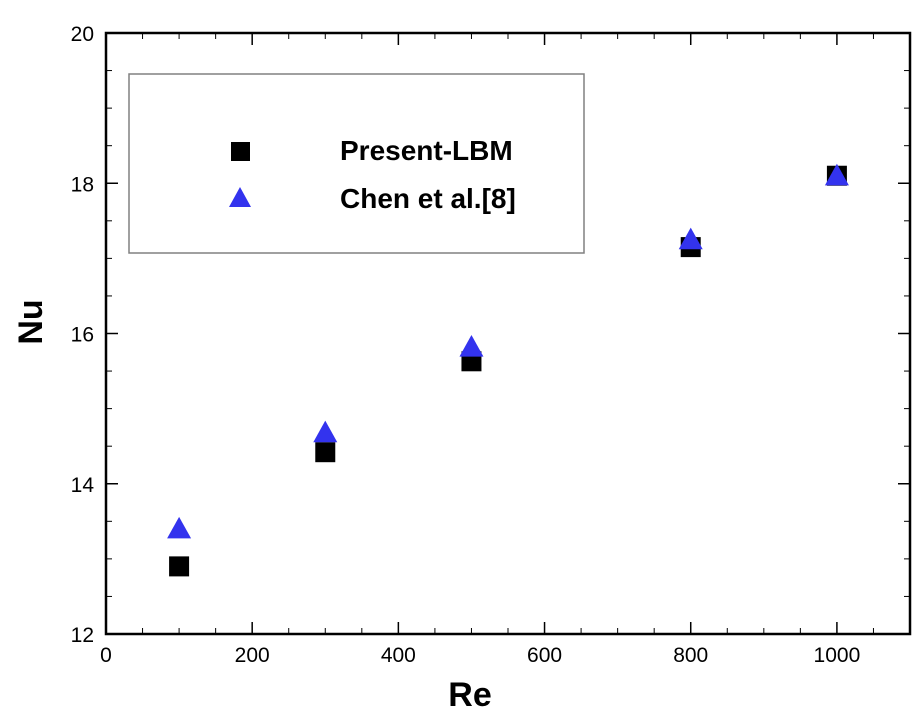 The width and height of the screenshot is (920, 716). I want to click on legend-label-chen: Chen et al.[8], so click(428, 198).